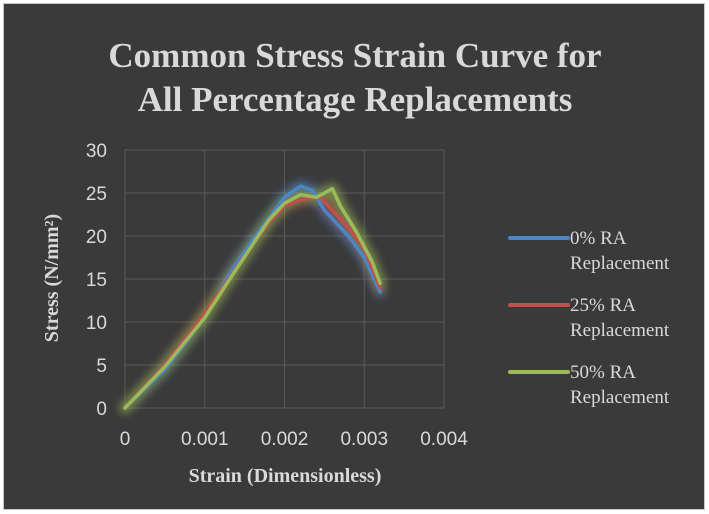 The width and height of the screenshot is (709, 514). I want to click on chart-title-line-2: All Percentage Replacements, so click(355, 99).